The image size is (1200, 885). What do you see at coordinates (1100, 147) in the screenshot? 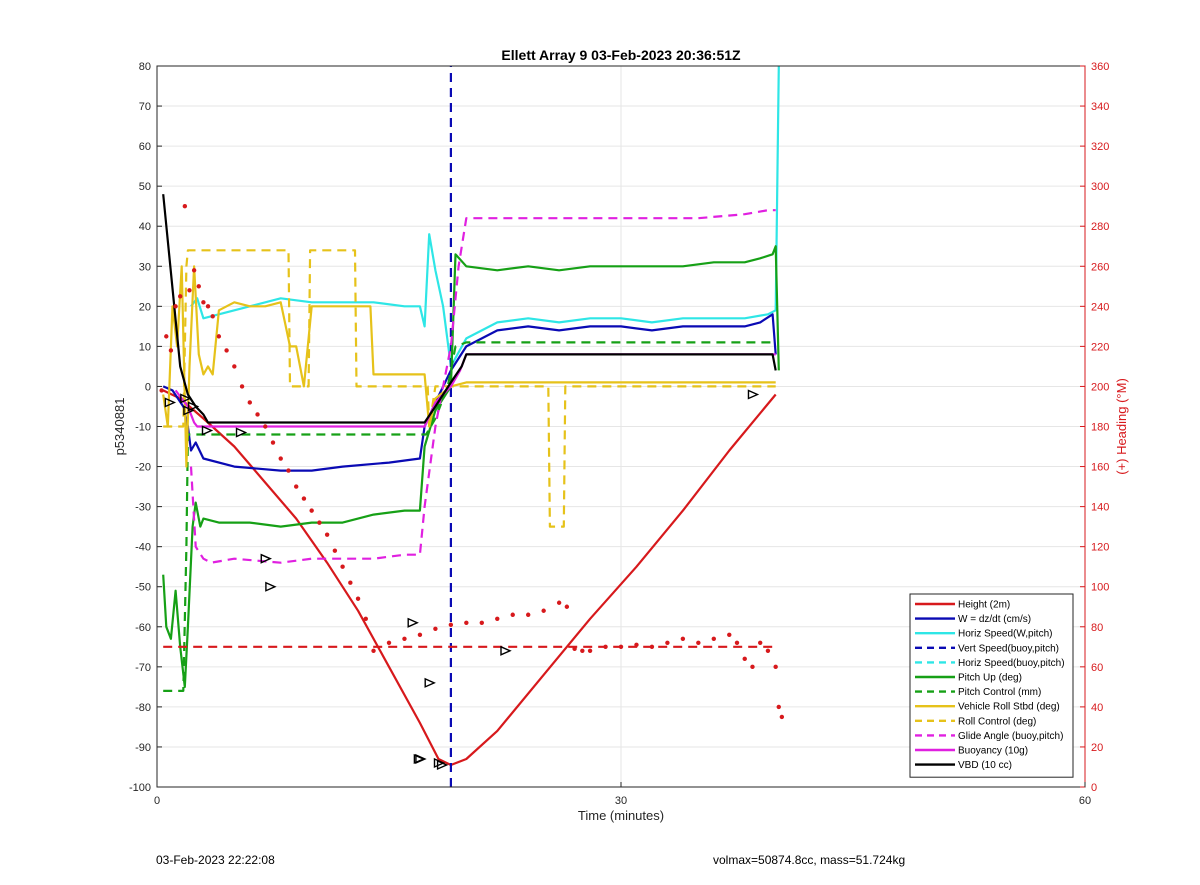
I see `right-tick-label: 320` at bounding box center [1100, 147].